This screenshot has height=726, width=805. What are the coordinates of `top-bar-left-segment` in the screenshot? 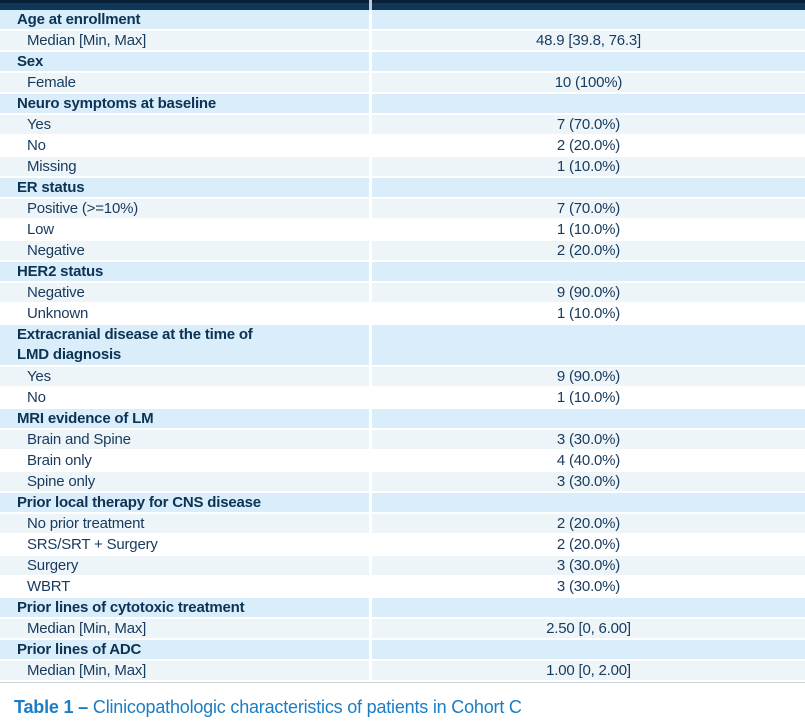 It's located at (184, 5).